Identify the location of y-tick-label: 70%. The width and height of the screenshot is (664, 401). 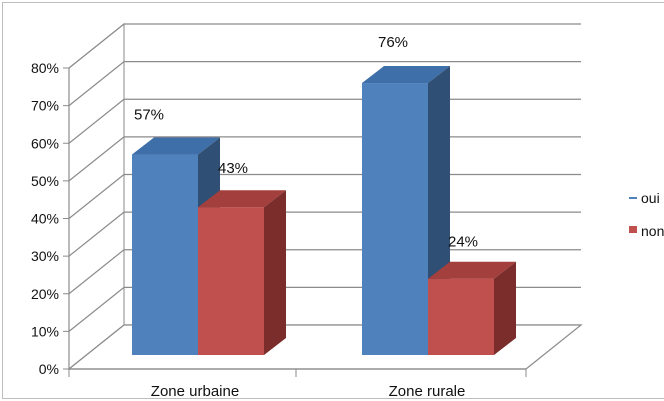
(45, 106).